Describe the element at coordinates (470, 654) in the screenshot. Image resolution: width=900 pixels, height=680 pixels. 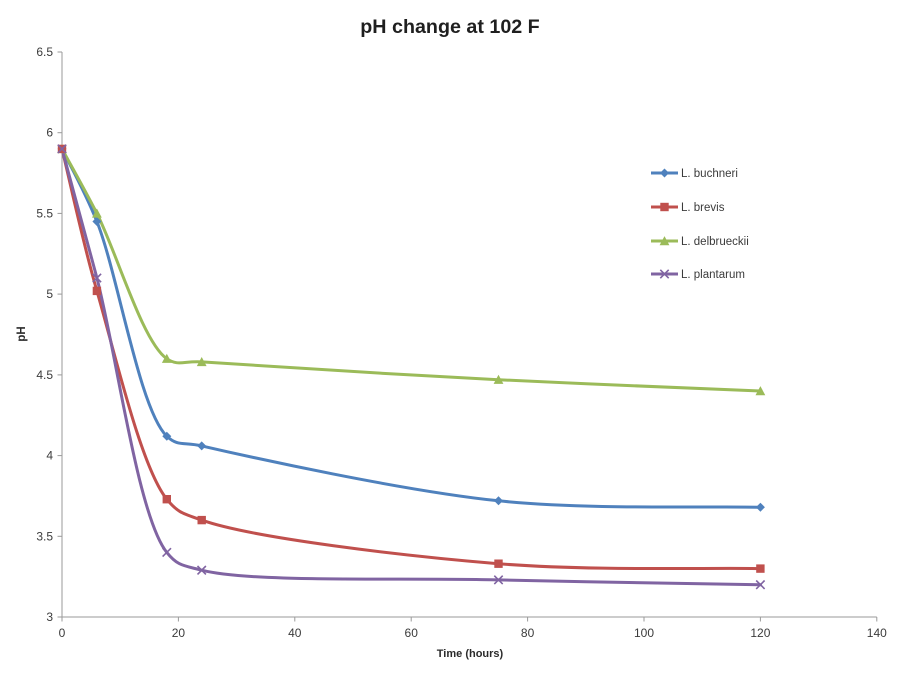
I see `svg-text: Time (hours)` at that location.